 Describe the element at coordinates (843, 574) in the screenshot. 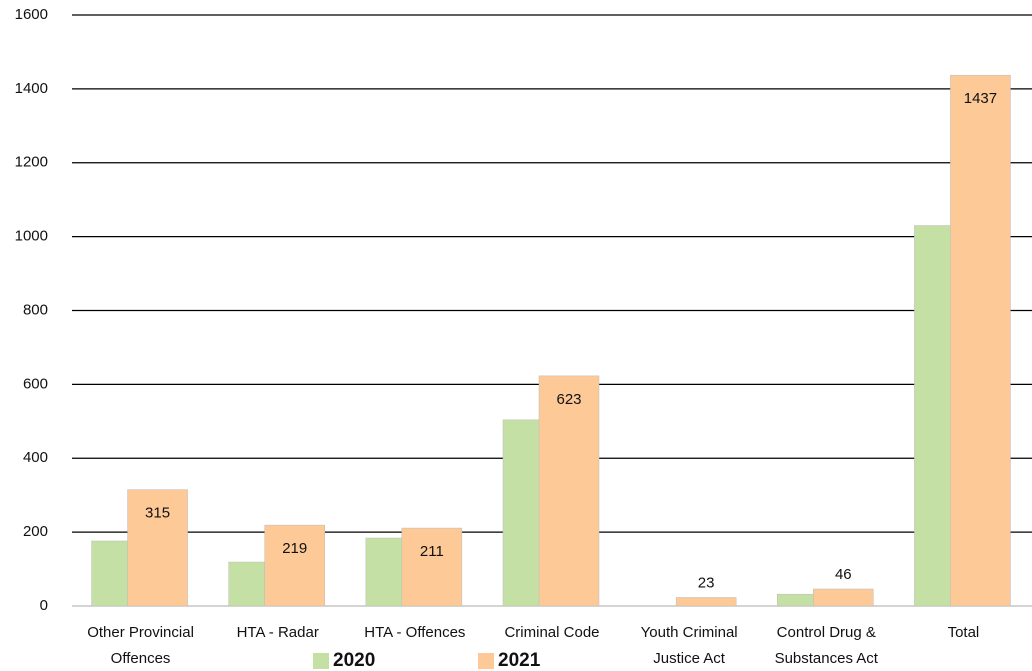

I see `data-label: 46` at that location.